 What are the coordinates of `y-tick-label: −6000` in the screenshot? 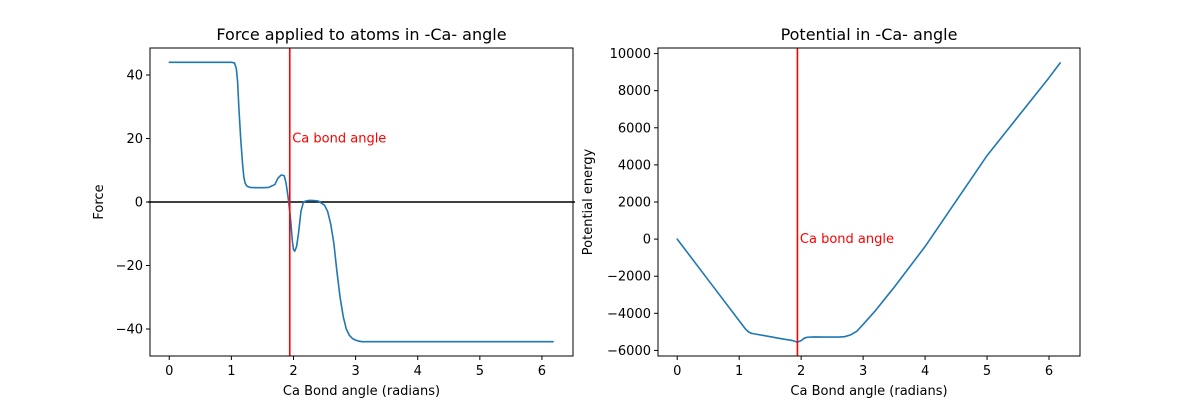 It's located at (629, 351).